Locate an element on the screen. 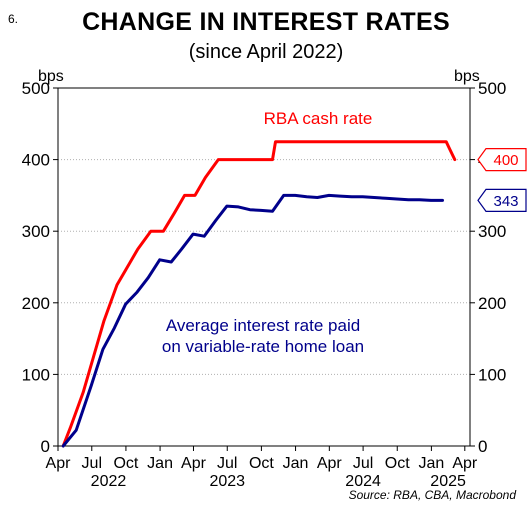 This screenshot has height=508, width=532. y-tick-label-left: 300 is located at coordinates (36, 231).